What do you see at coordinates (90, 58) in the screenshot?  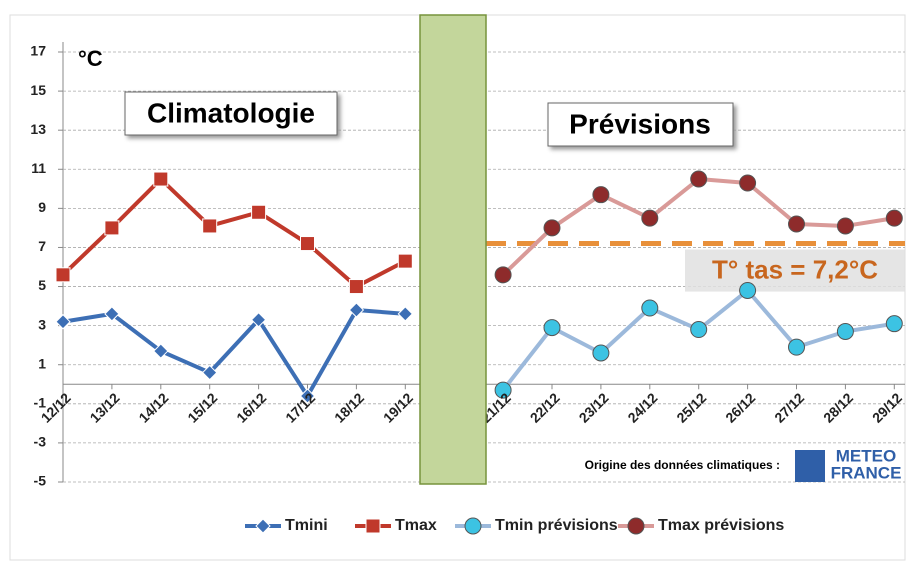 I see `unit-label: °C` at bounding box center [90, 58].